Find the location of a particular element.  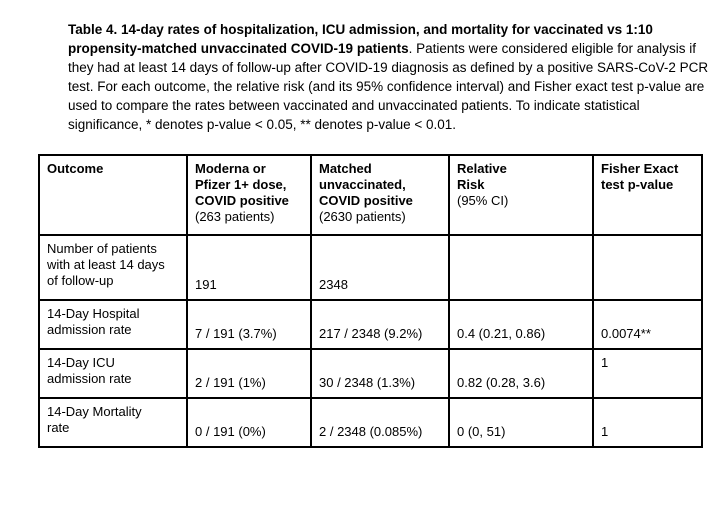

header-title-unvaccinated: Matched unvaccinated, COVID positive is located at coordinates (366, 184).